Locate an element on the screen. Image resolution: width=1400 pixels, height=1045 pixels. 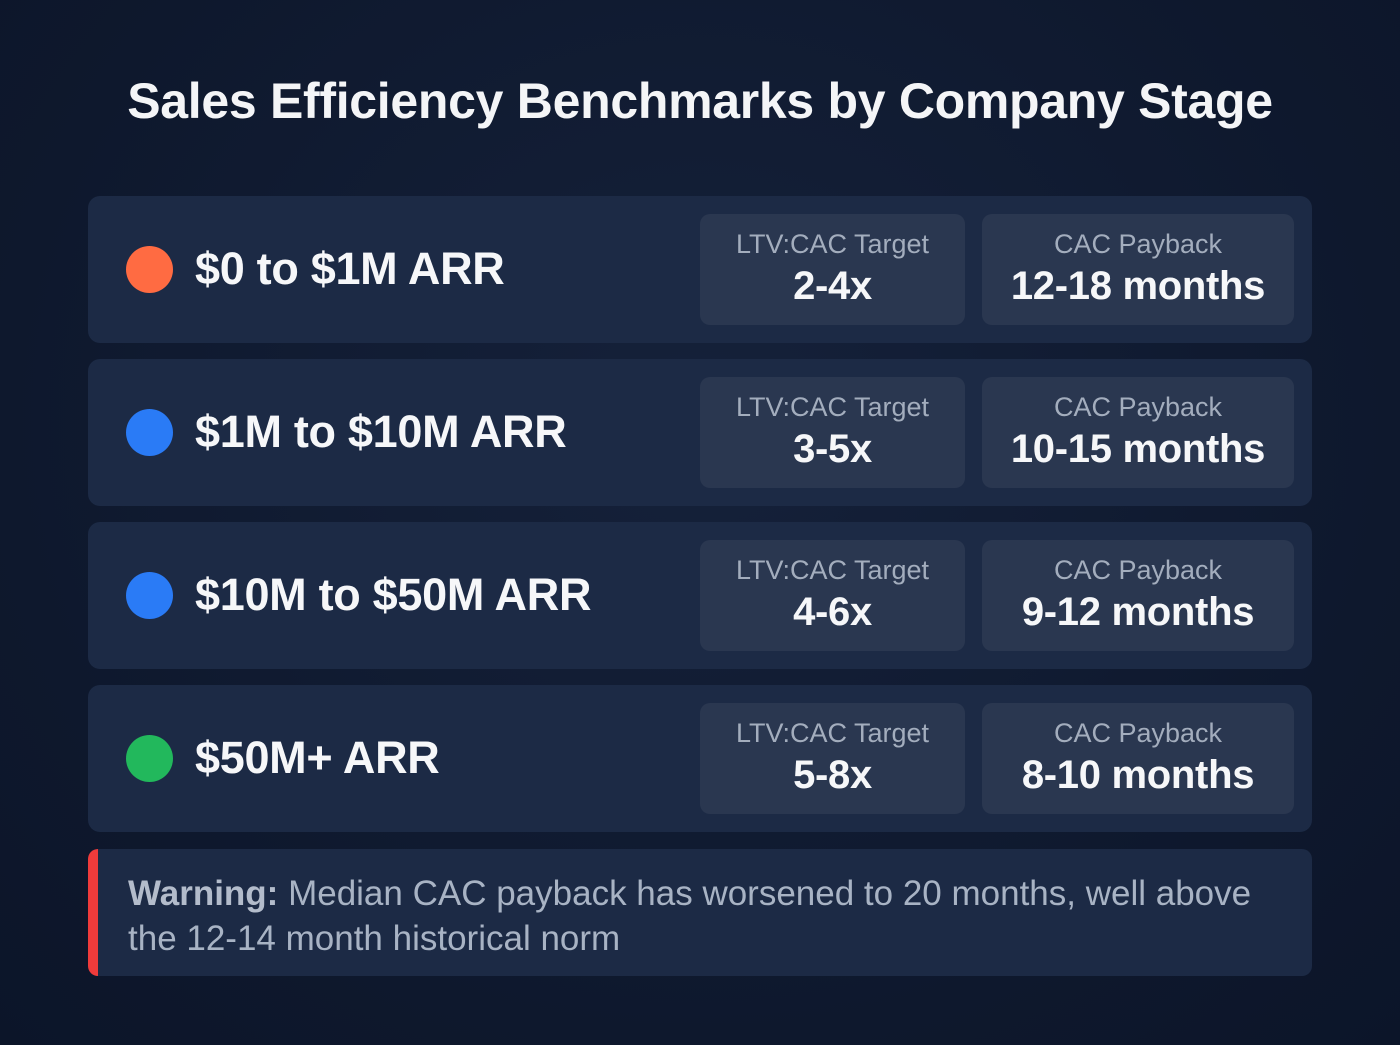
cac-payback-card: CAC Payback 9-12 months is located at coordinates (1138, 595).